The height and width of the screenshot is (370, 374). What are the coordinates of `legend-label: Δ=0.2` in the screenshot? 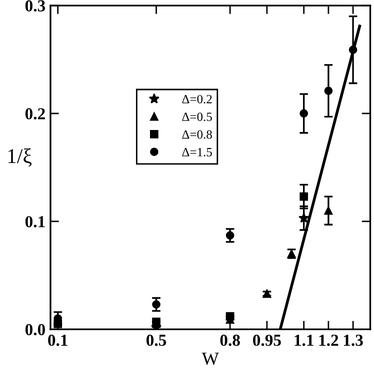 It's located at (197, 99).